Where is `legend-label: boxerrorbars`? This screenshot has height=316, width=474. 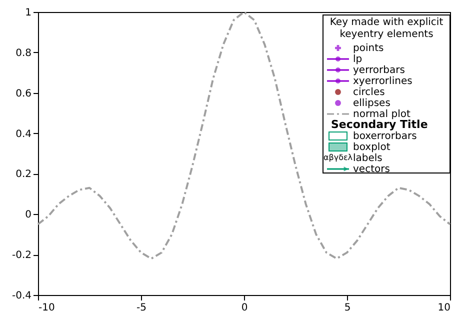 legend-label: boxerrorbars is located at coordinates (385, 136).